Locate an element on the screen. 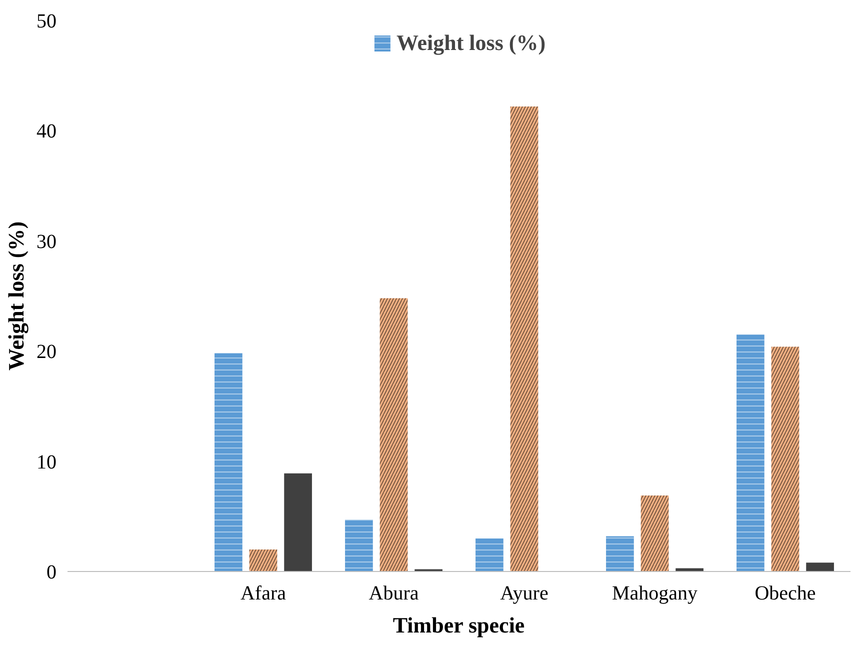 The height and width of the screenshot is (646, 861). y-tick-label: 0 is located at coordinates (51, 573).